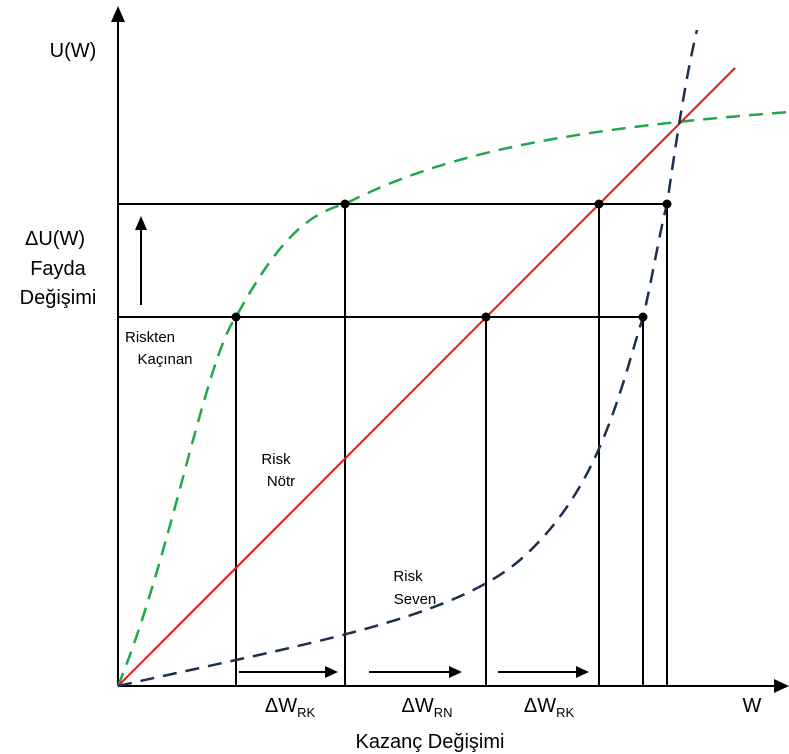 This screenshot has width=789, height=754. Describe the element at coordinates (345, 204) in the screenshot. I see `point-risk-averse-upper` at that location.